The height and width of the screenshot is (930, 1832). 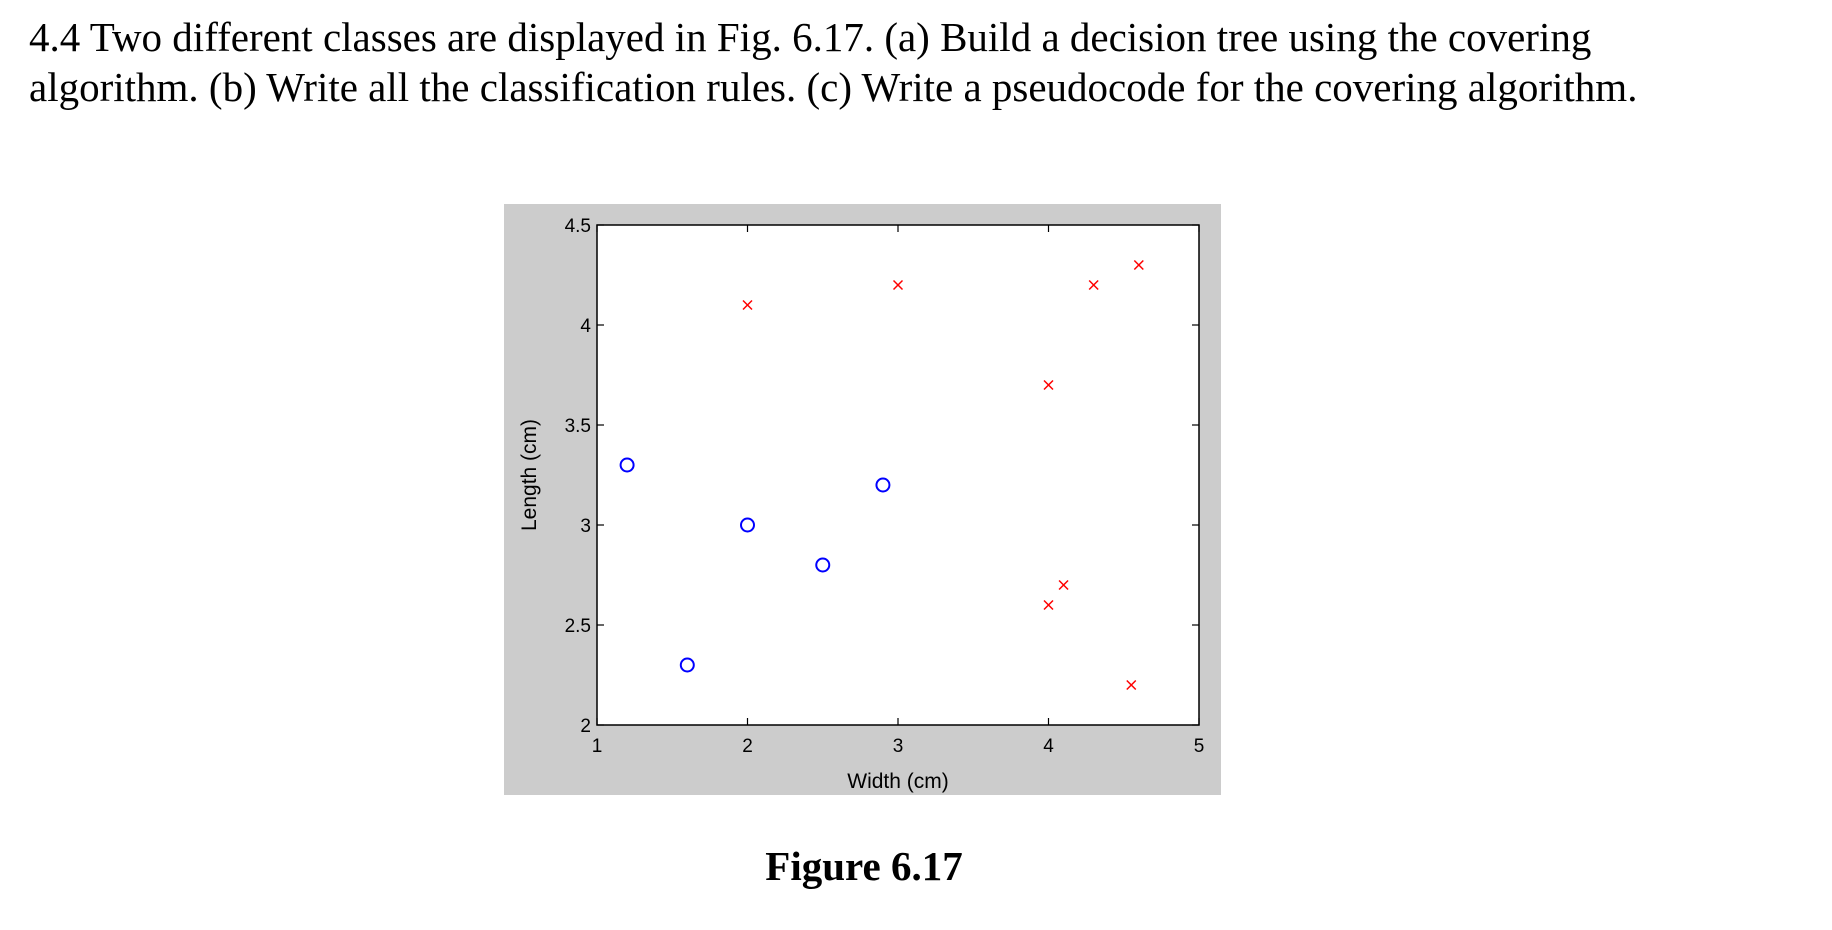 What do you see at coordinates (578, 226) in the screenshot?
I see `y-tick-label: 4.5` at bounding box center [578, 226].